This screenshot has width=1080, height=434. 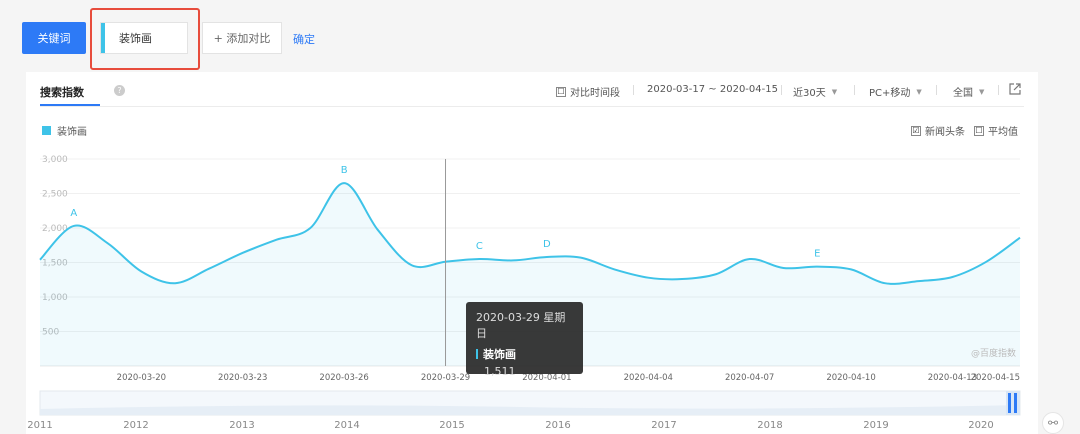 What do you see at coordinates (952, 378) in the screenshot?
I see `x-tick-label: 2020-04-13` at bounding box center [952, 378].